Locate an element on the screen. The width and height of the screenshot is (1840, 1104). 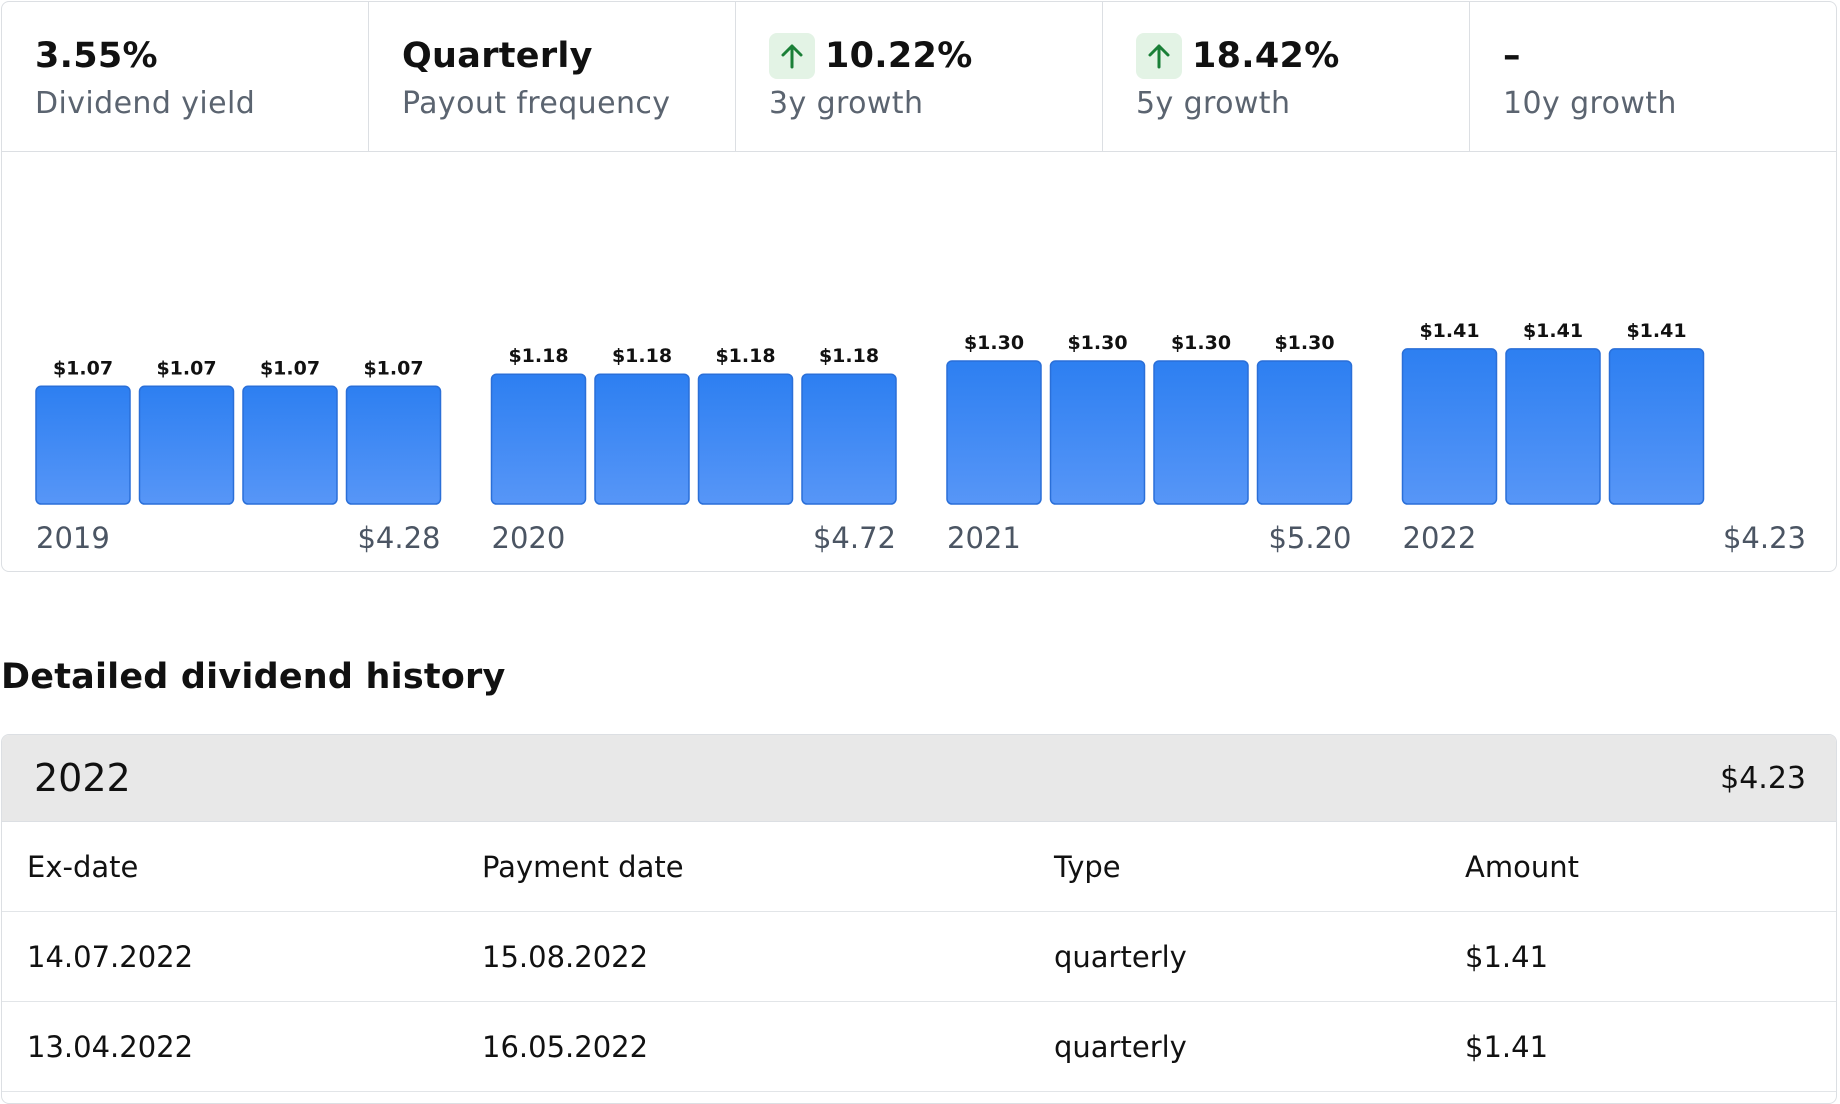
column-header-payment-date: Payment date is located at coordinates (583, 866).